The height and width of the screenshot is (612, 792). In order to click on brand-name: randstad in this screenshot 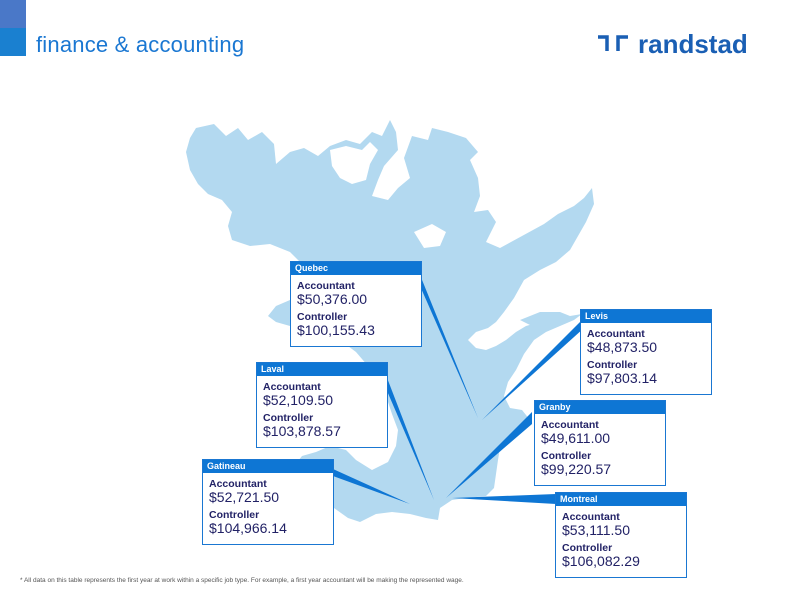, I will do `click(693, 44)`.